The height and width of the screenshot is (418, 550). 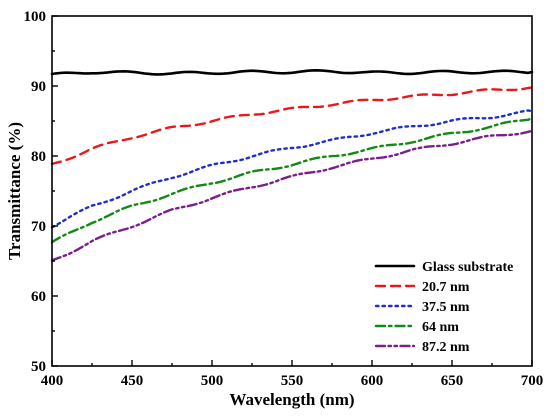 What do you see at coordinates (292, 381) in the screenshot?
I see `x-tick-label: 550` at bounding box center [292, 381].